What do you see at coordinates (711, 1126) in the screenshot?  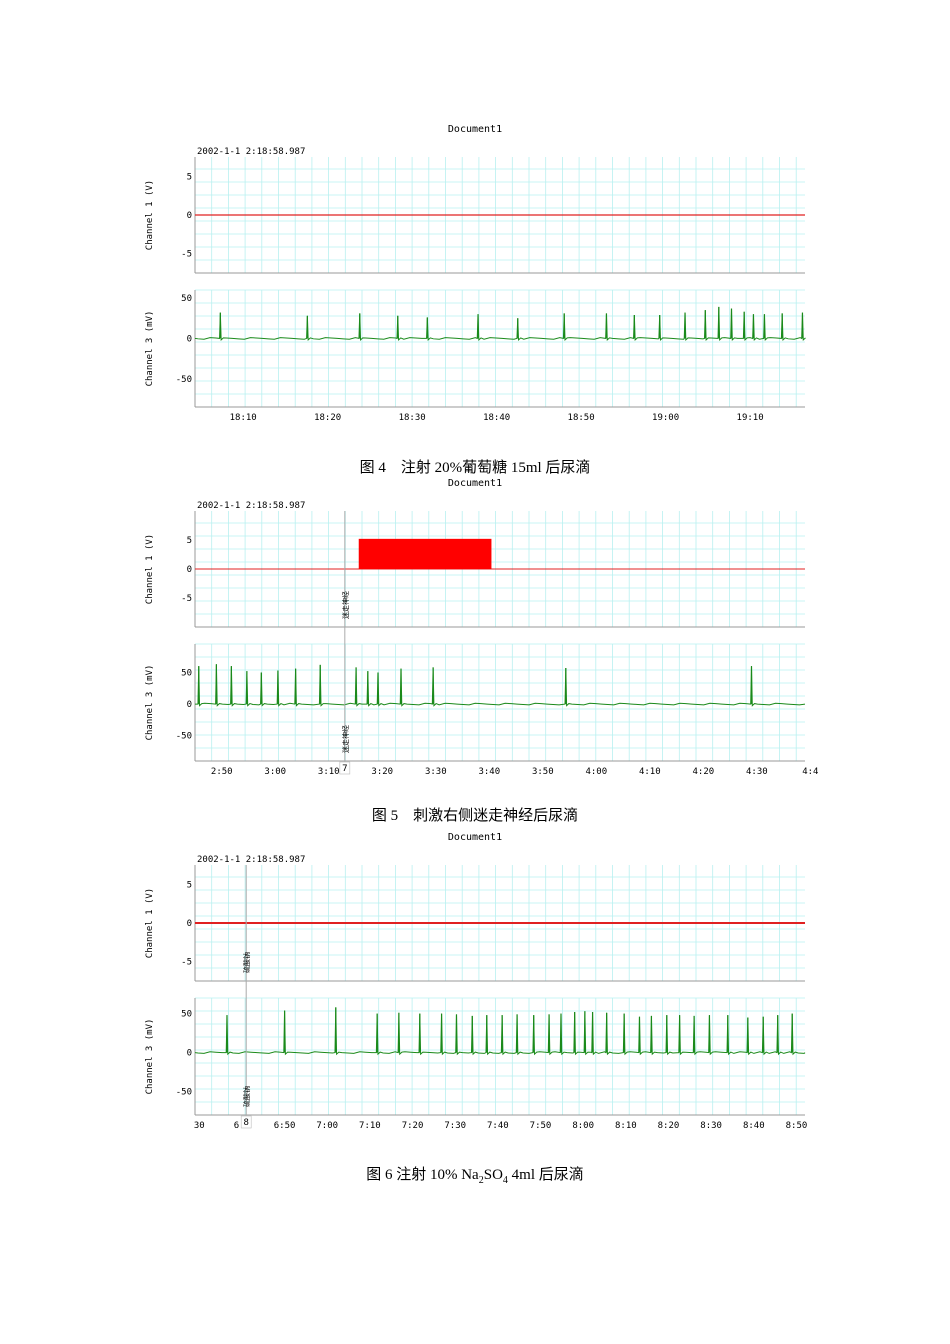 I see `x-tick-label: 8:30` at bounding box center [711, 1126].